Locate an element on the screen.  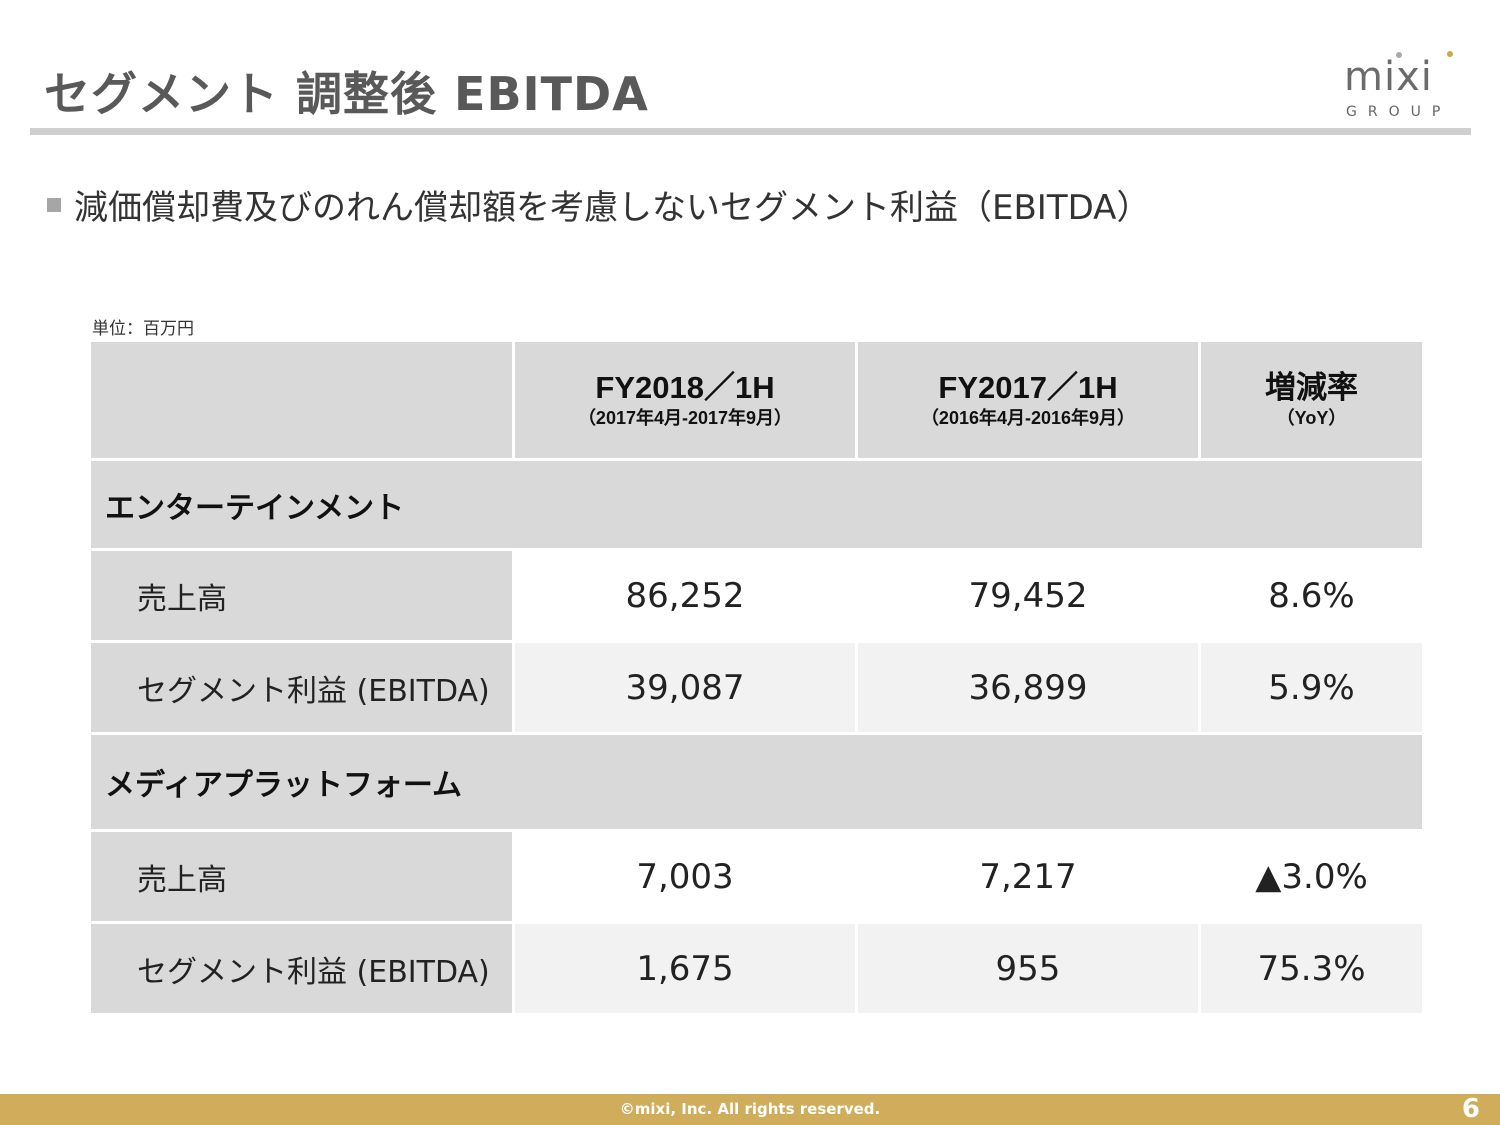
bullet-text: 減価償却費及びのれん償却額を考慮しないセグメント利益（EBITDA） is located at coordinates (612, 208).